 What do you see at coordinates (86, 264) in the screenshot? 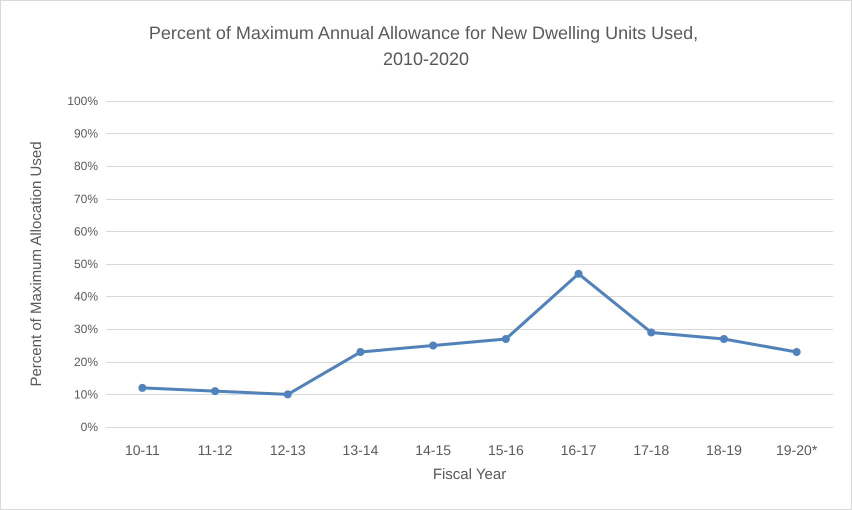
I see `y-tick-label: 50%` at bounding box center [86, 264].